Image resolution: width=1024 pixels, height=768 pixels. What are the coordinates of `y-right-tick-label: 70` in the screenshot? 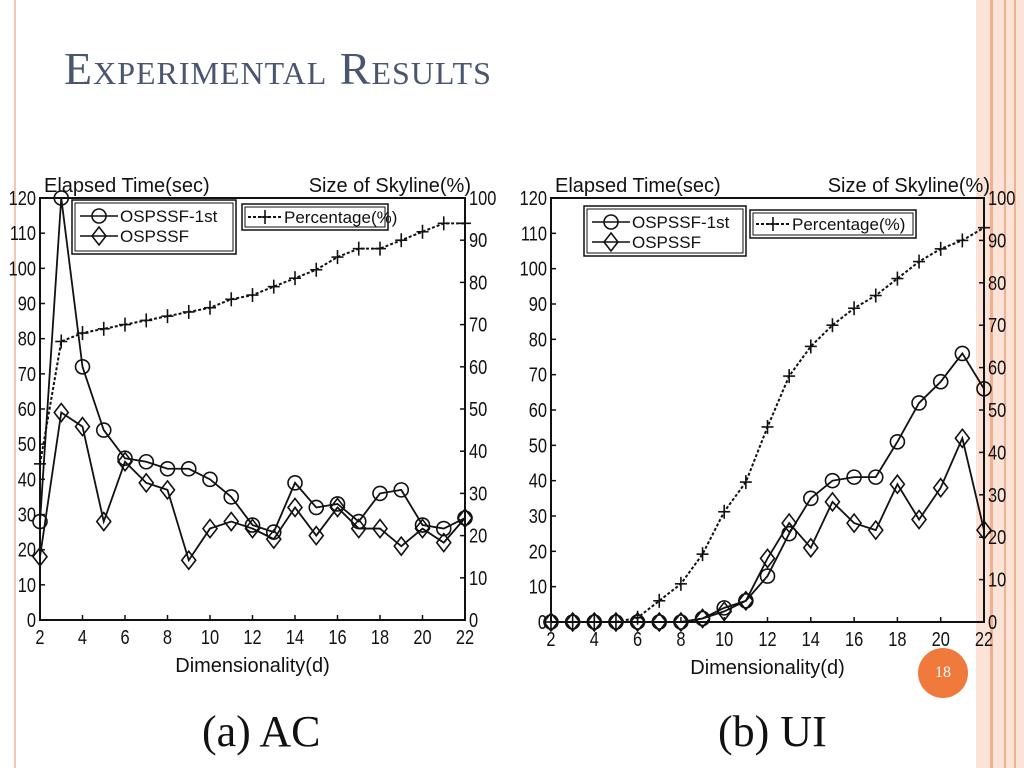 It's located at (997, 325).